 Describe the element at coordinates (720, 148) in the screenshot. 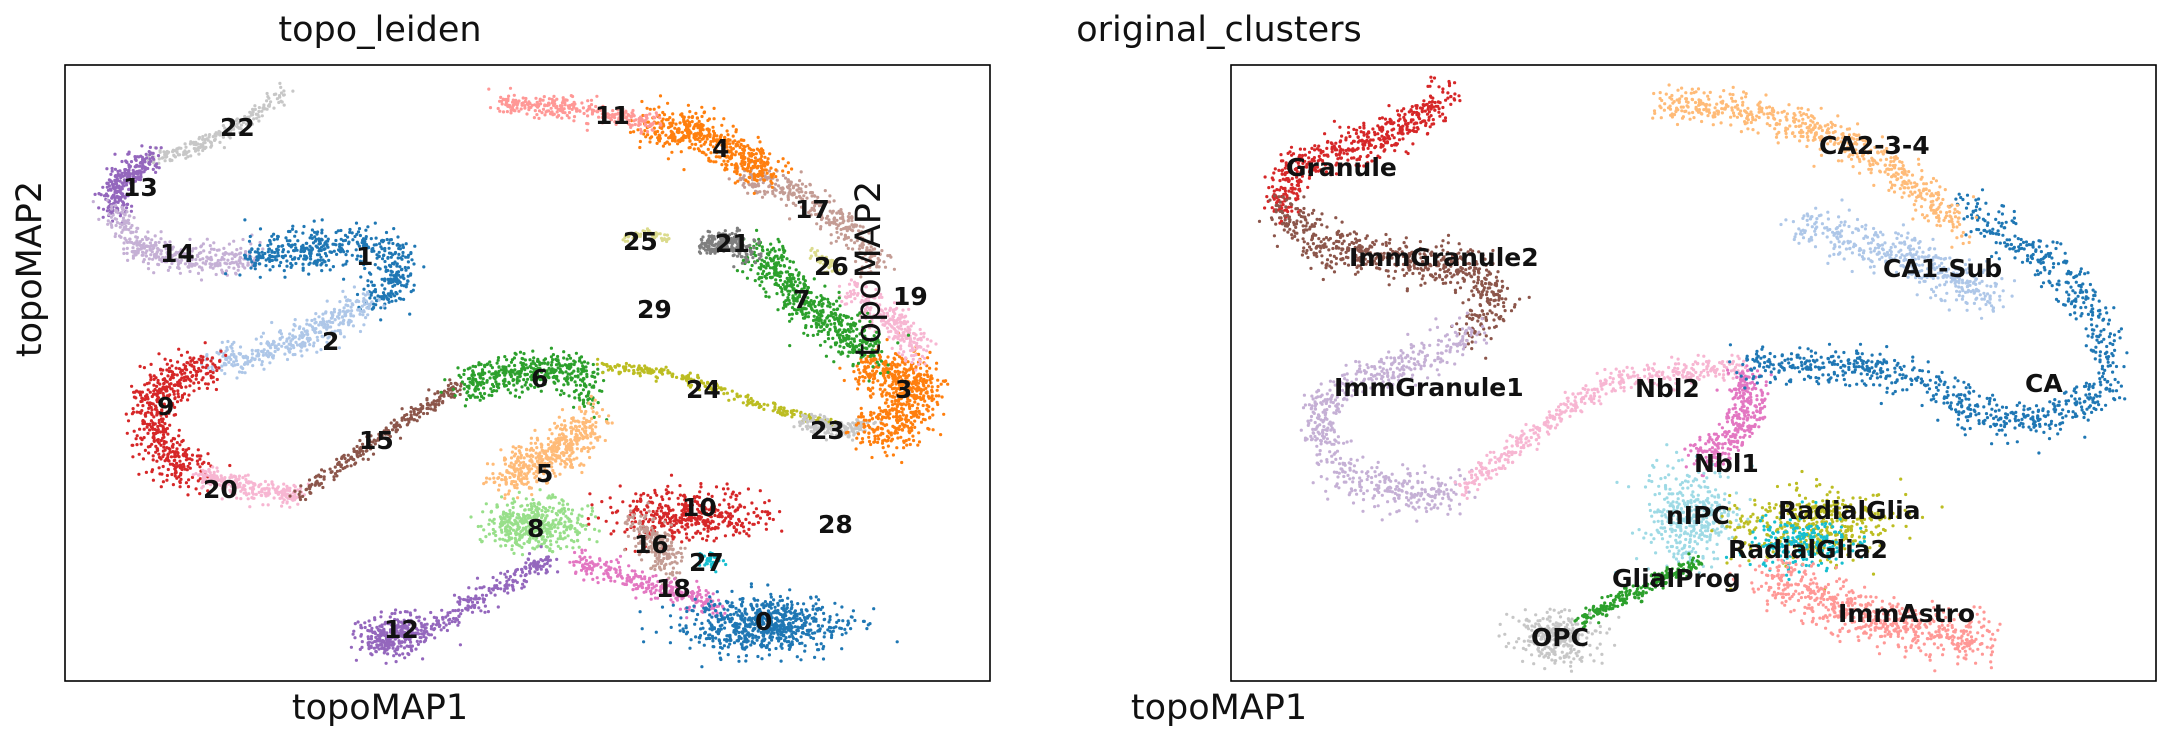

I see `cluster-label-4: 4` at that location.